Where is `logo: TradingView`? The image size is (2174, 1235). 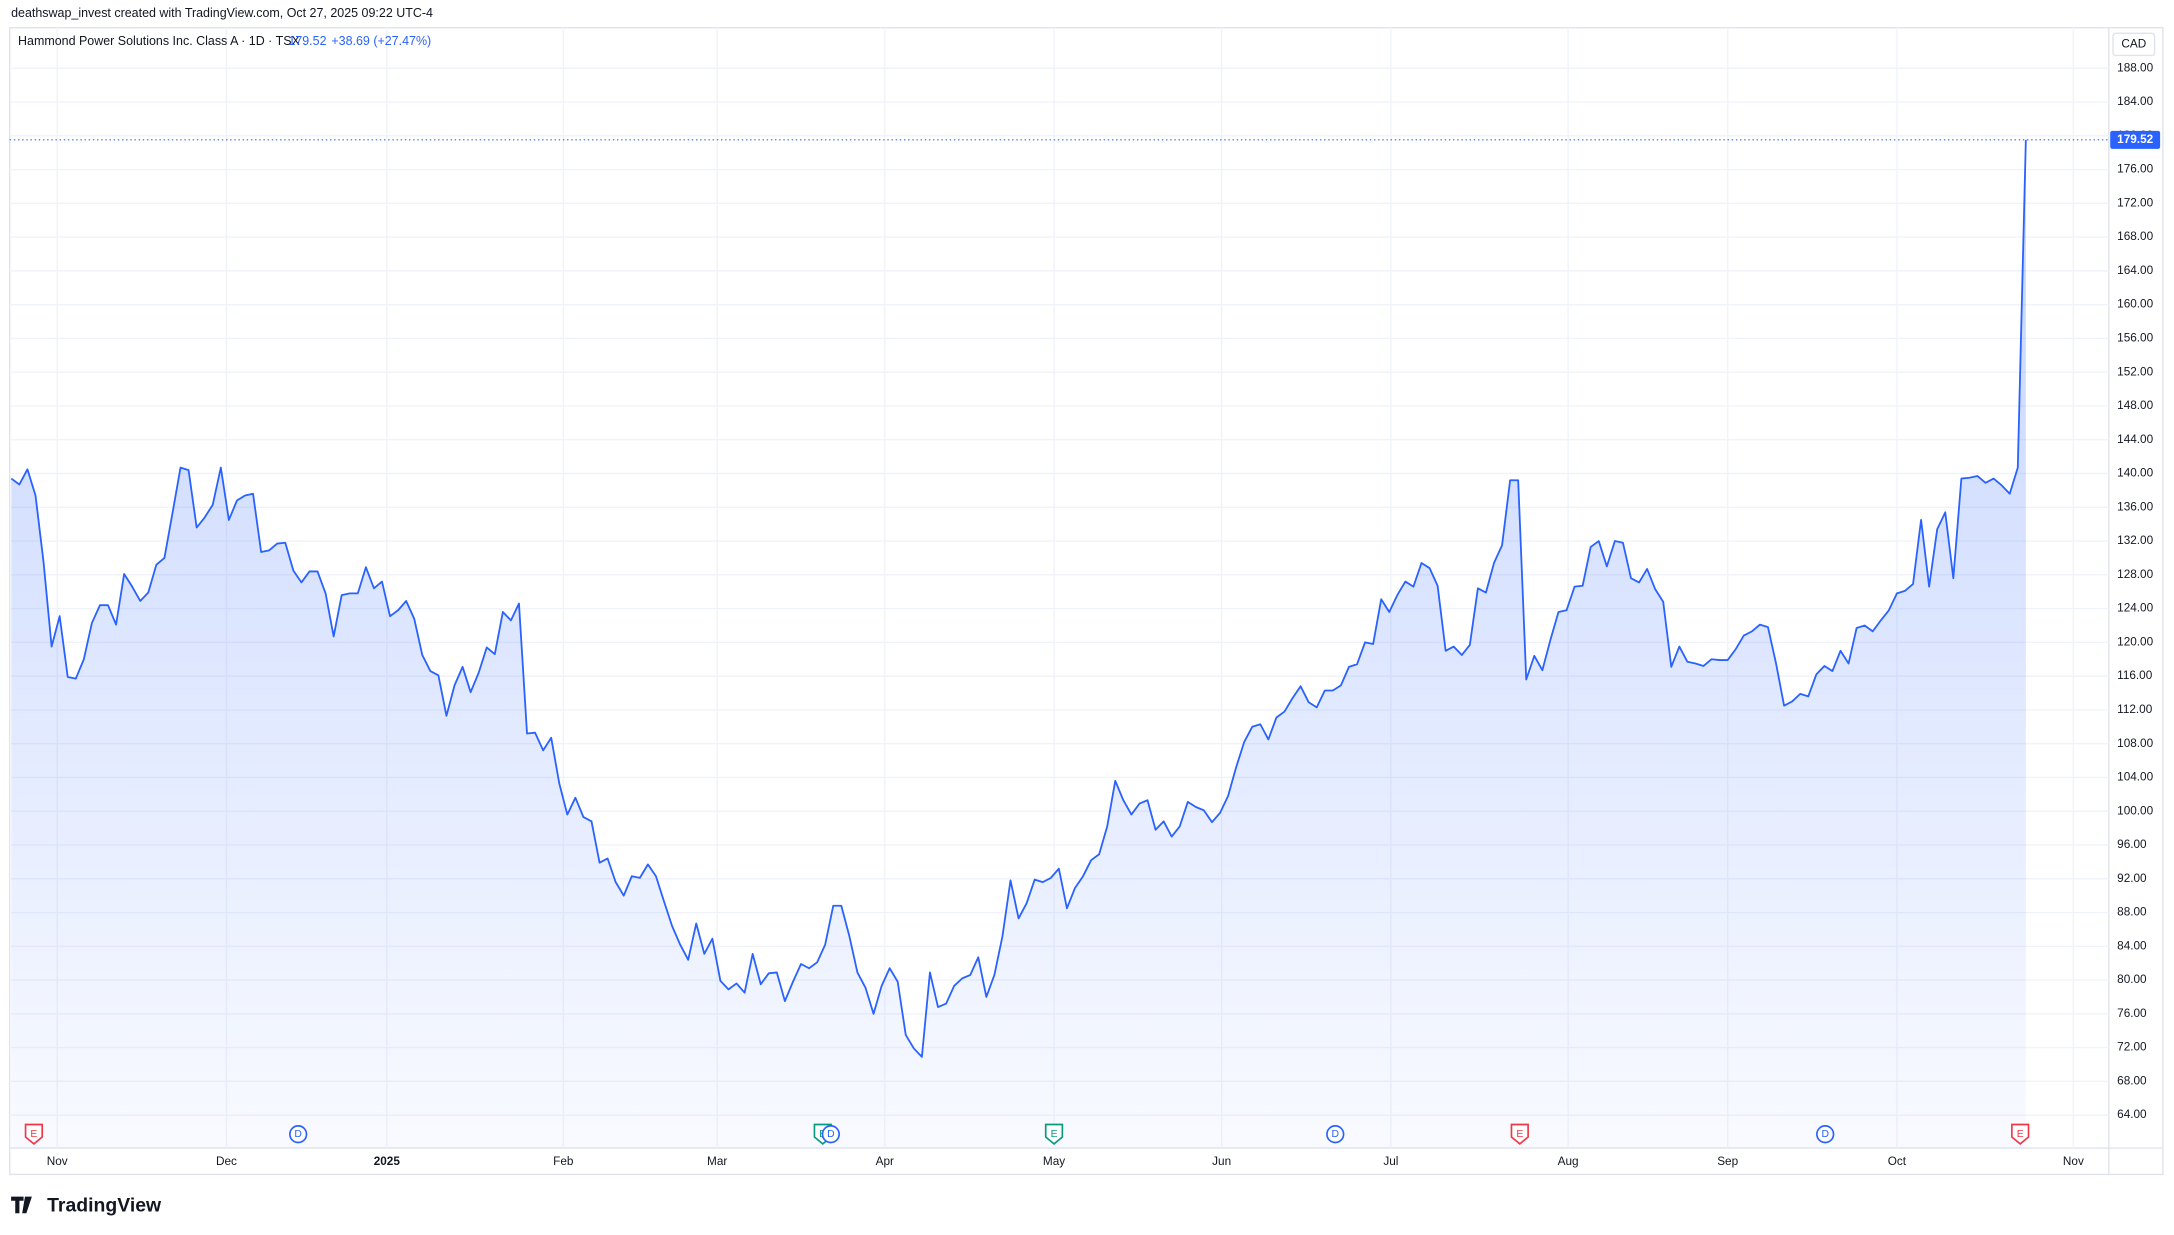 logo: TradingView is located at coordinates (86, 1205).